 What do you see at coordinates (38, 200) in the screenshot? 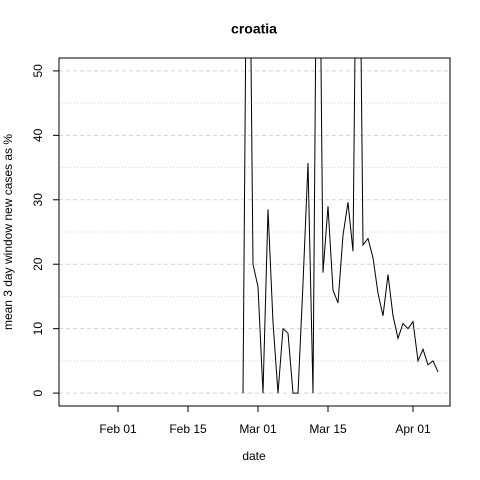
I see `y-tick-label: 30` at bounding box center [38, 200].